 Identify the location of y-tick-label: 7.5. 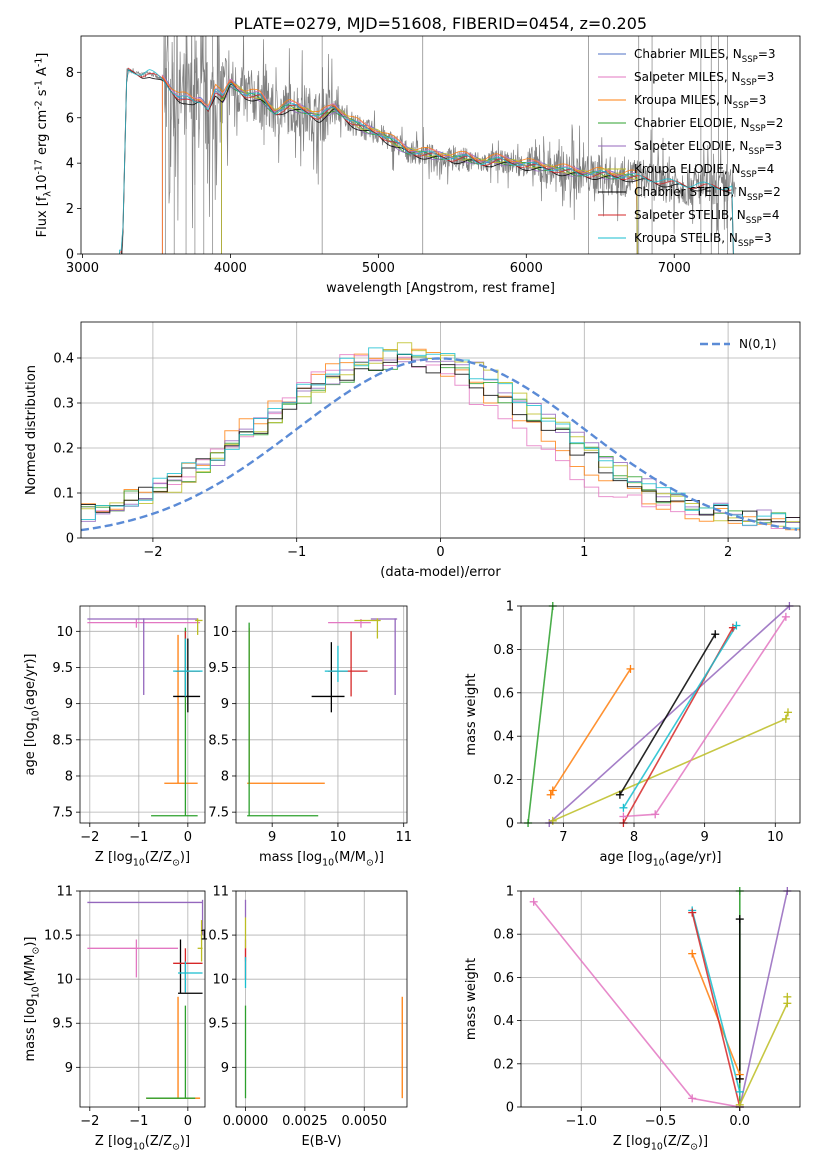
(62, 813).